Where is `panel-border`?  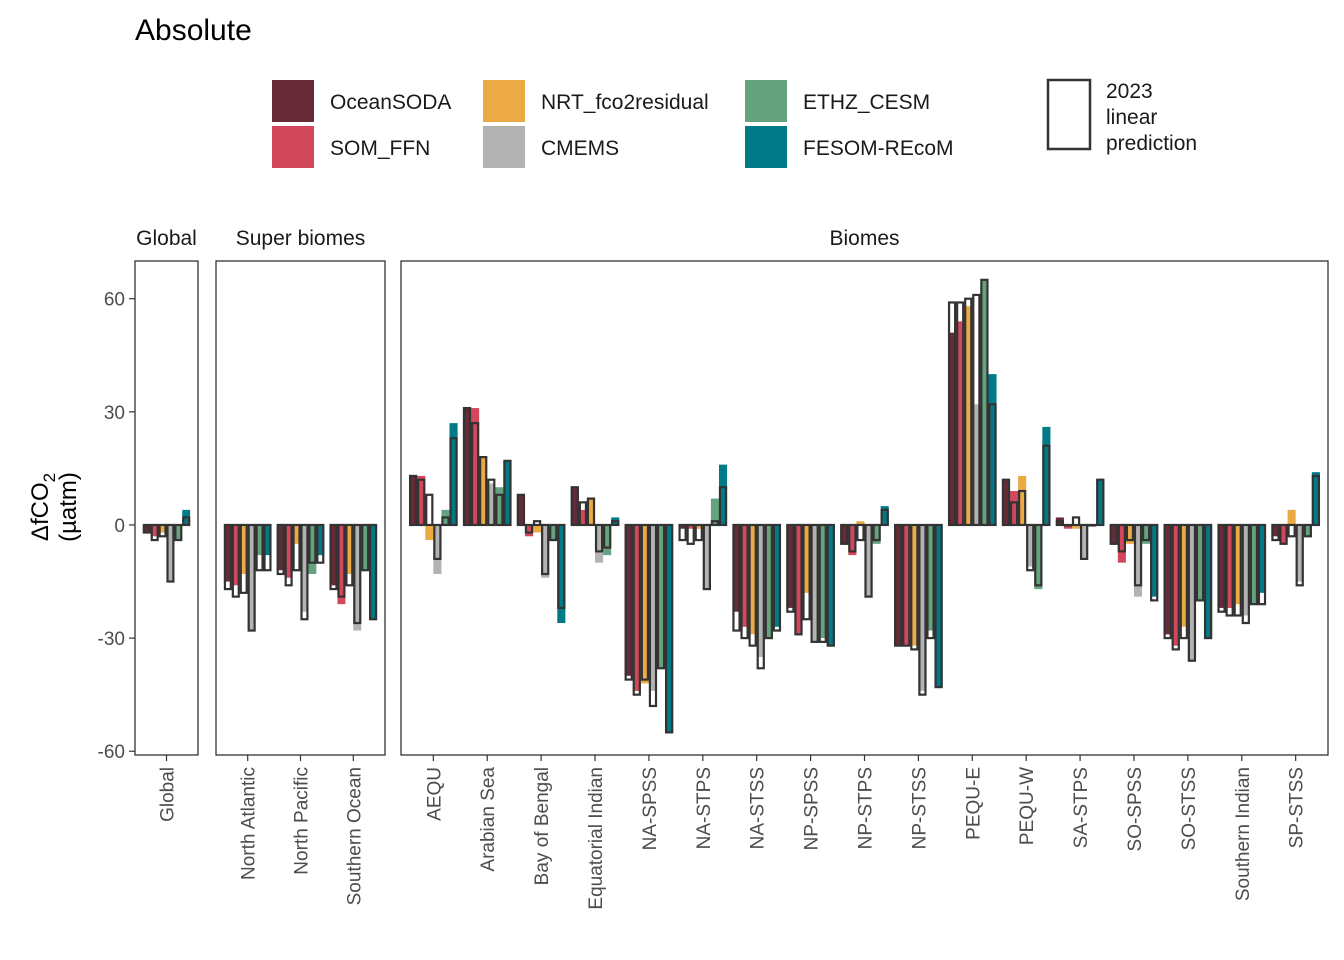 panel-border is located at coordinates (300, 508).